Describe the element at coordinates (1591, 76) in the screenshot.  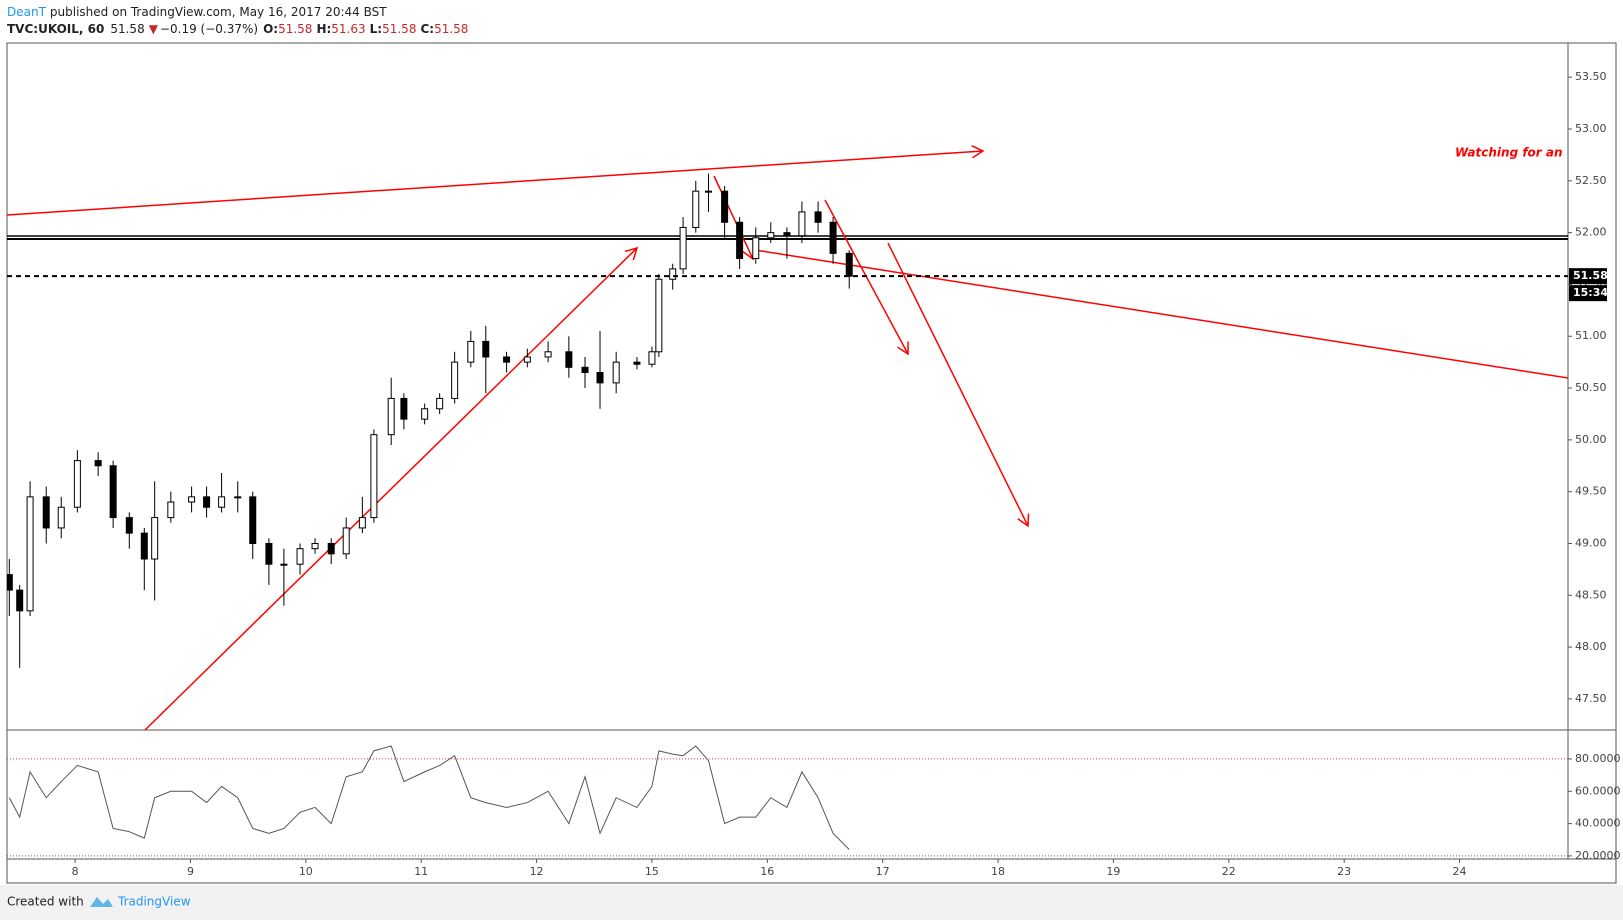
I see `y-tick-label: 53.50` at that location.